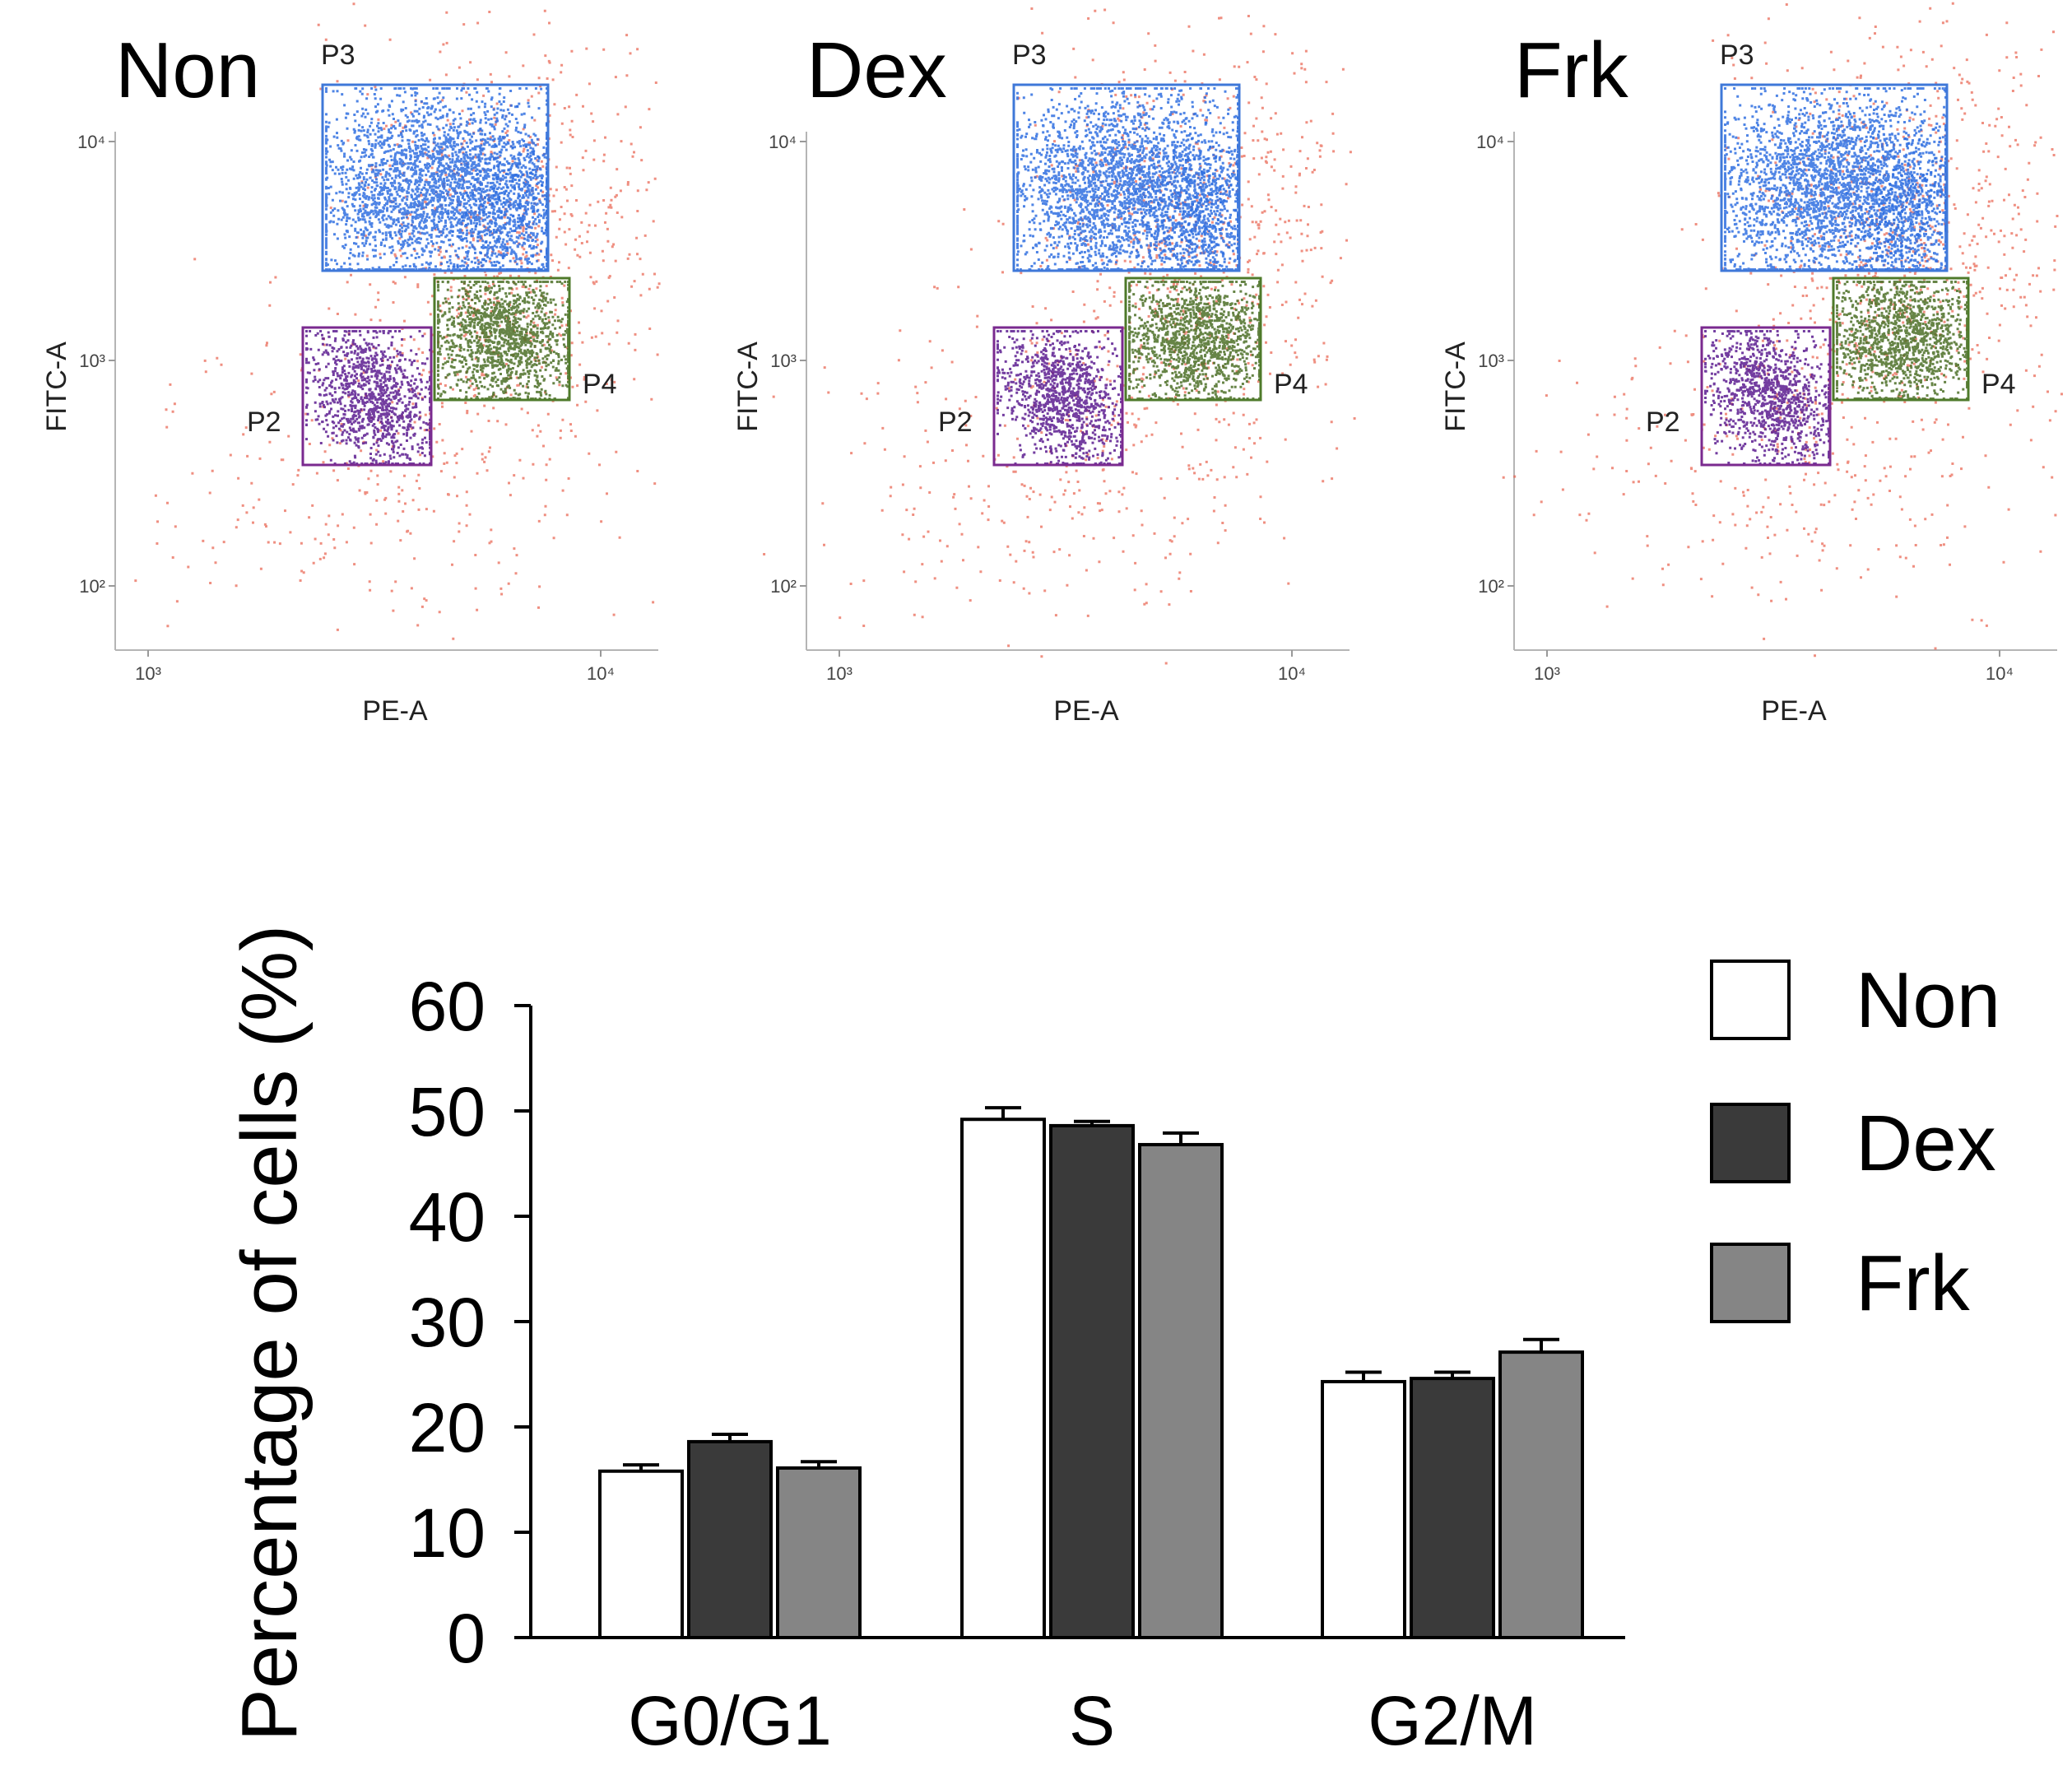 Image resolution: width=2072 pixels, height=1789 pixels. Describe the element at coordinates (1914, 1283) in the screenshot. I see `legend-label-frk: Frk` at that location.